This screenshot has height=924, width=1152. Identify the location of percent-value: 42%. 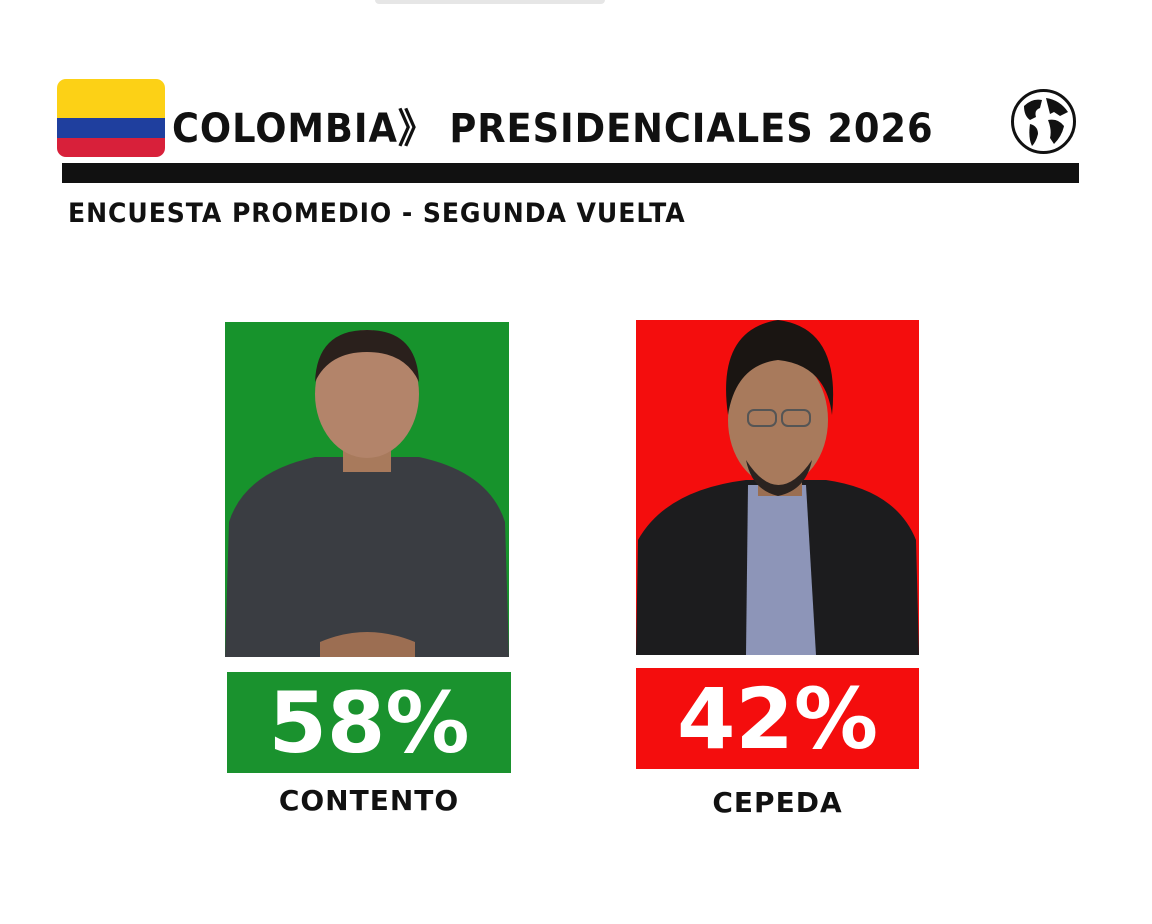
(777, 718).